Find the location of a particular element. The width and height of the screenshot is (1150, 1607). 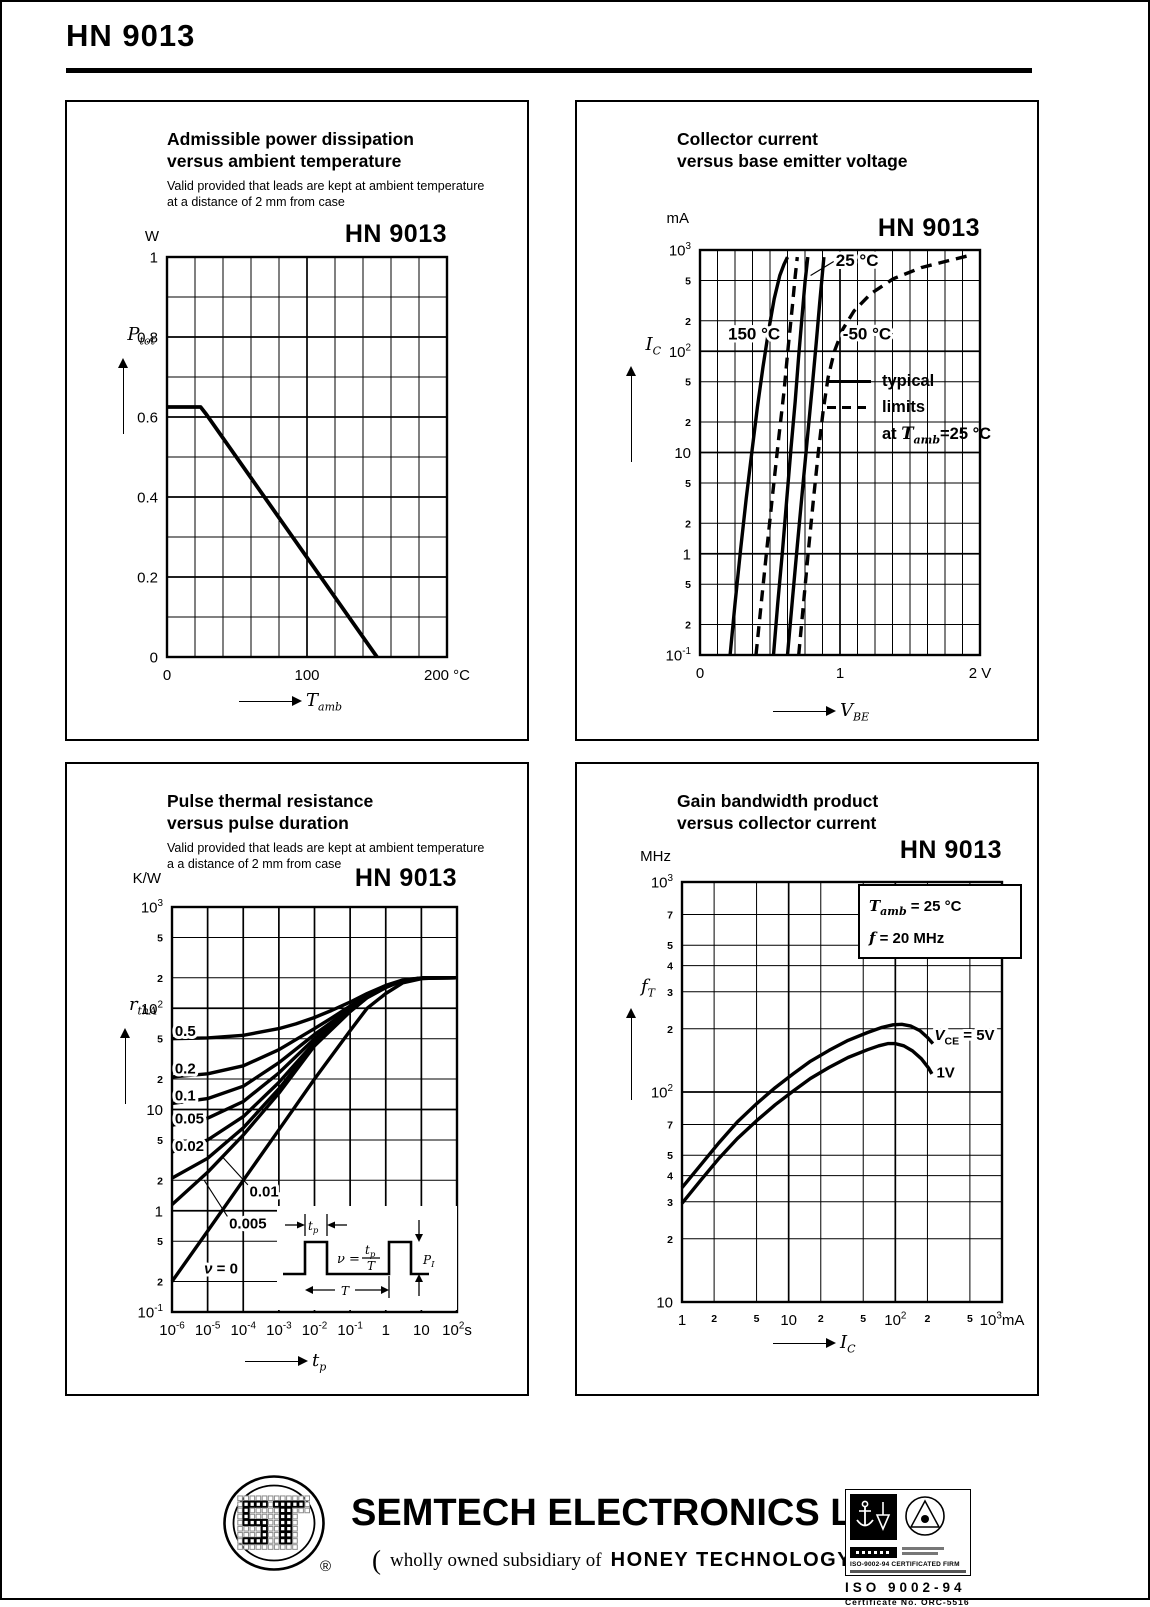

svg-text: 0.05 is located at coordinates (189, 1118).